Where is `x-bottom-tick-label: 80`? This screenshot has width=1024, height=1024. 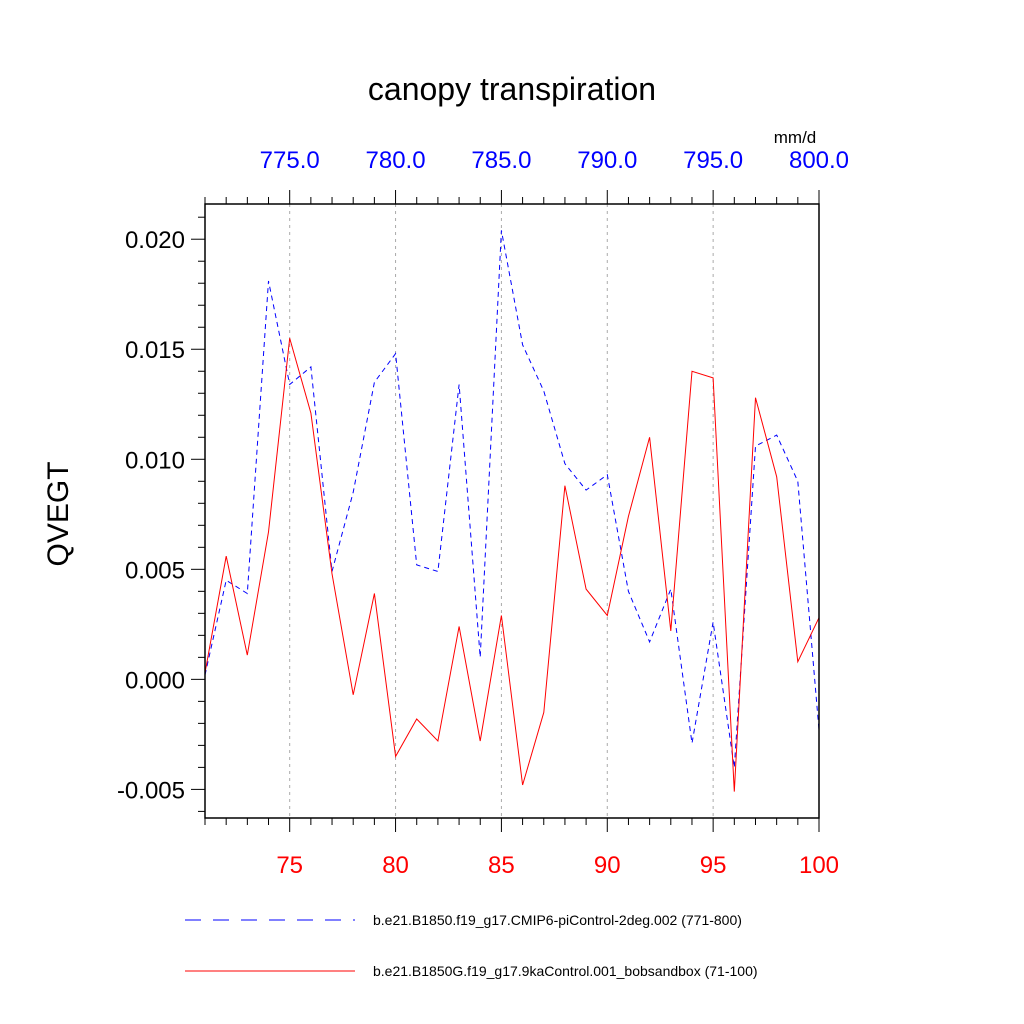 x-bottom-tick-label: 80 is located at coordinates (395, 865).